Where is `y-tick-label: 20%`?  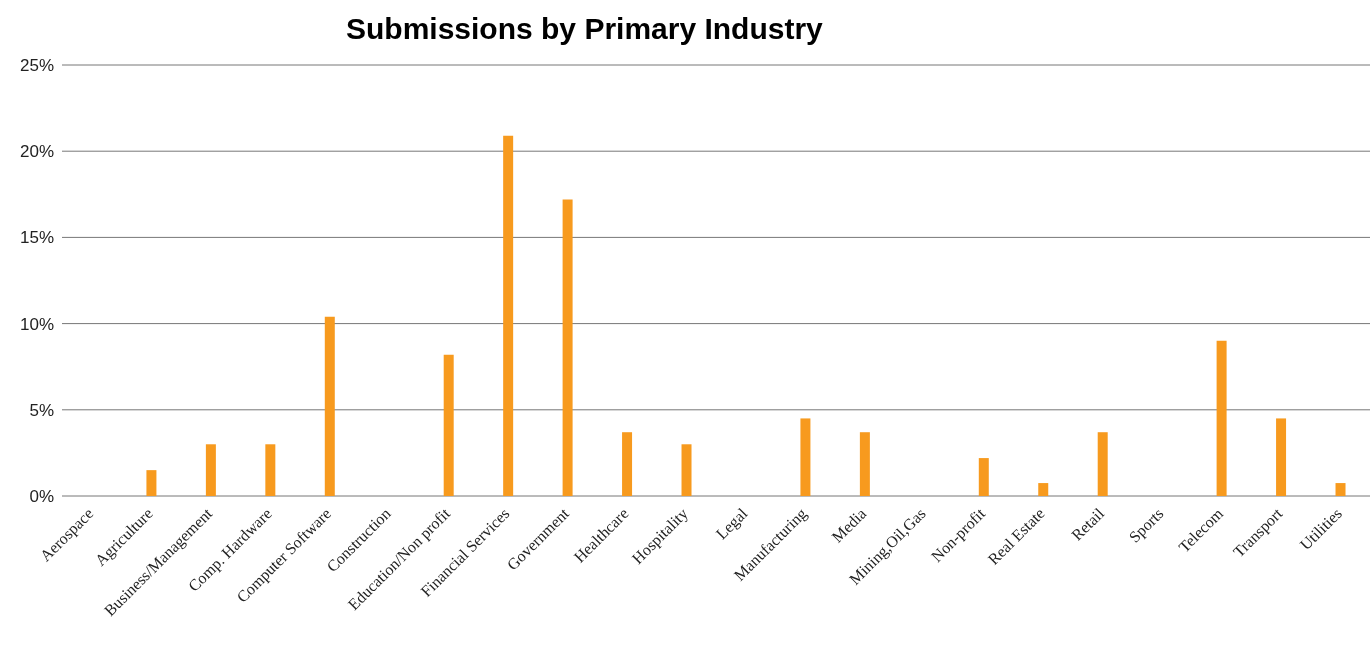 y-tick-label: 20% is located at coordinates (36, 152).